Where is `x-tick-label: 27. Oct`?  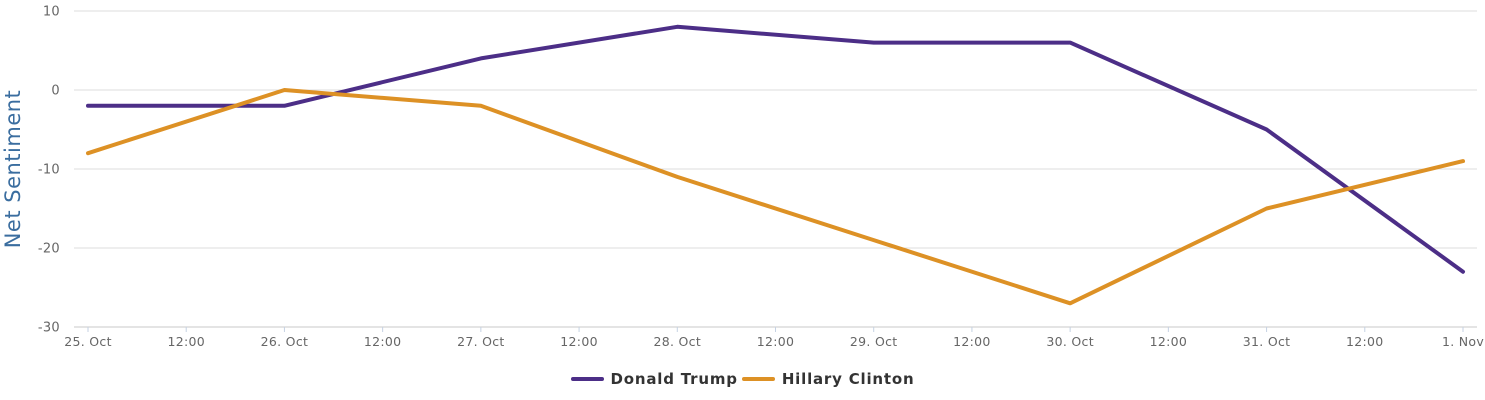
x-tick-label: 27. Oct is located at coordinates (481, 341).